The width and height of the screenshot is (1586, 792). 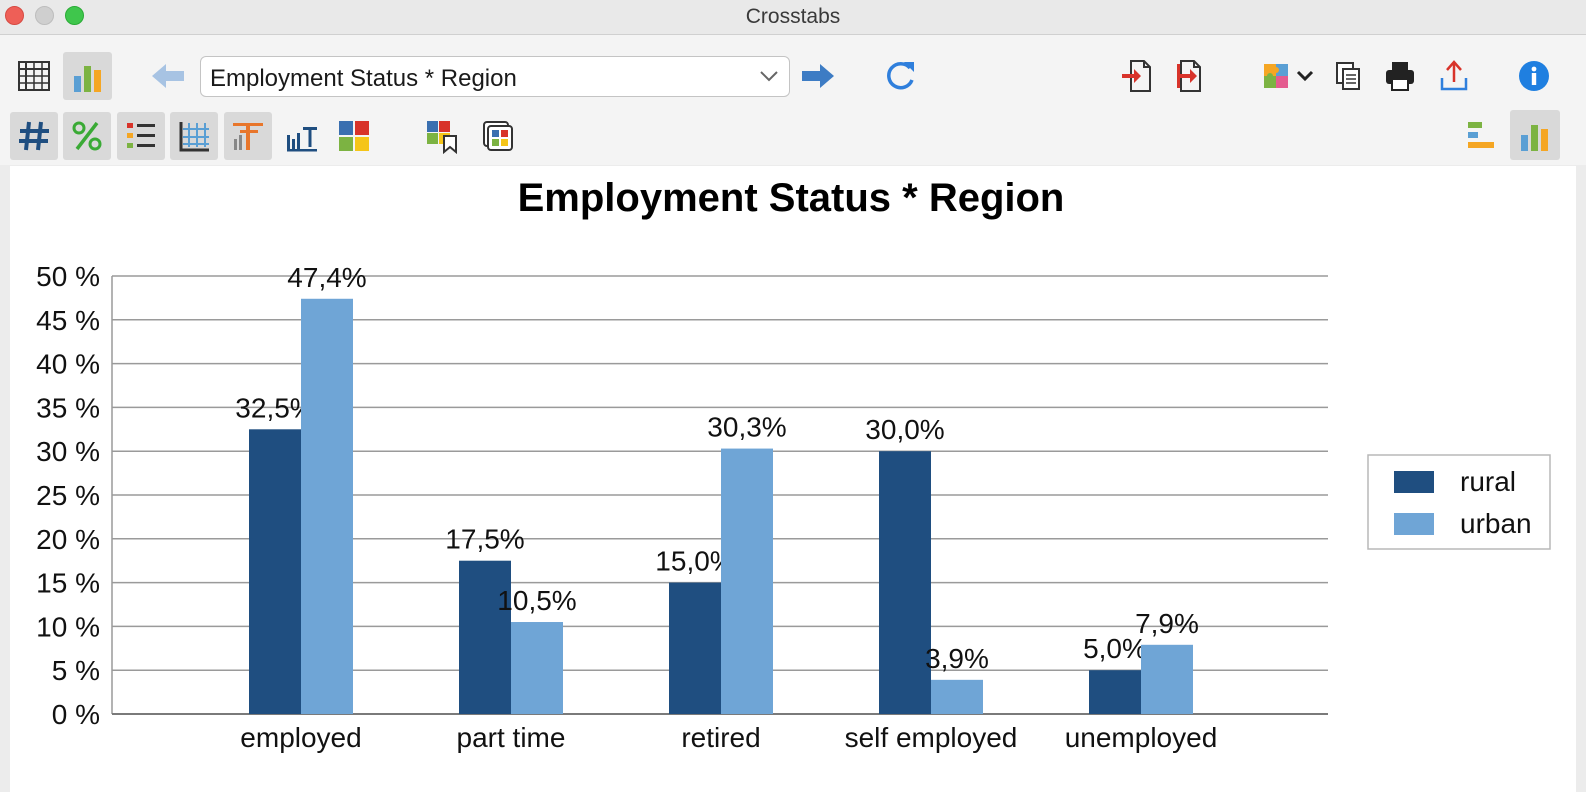 I want to click on import-icon, so click(x=1136, y=76).